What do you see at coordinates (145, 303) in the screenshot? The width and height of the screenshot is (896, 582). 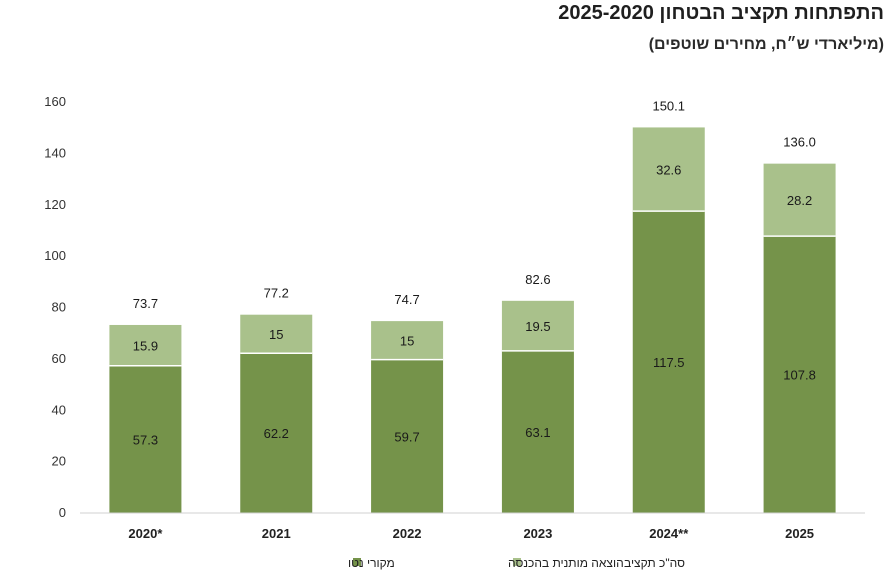 I see `bar-total-label: 73.7` at bounding box center [145, 303].